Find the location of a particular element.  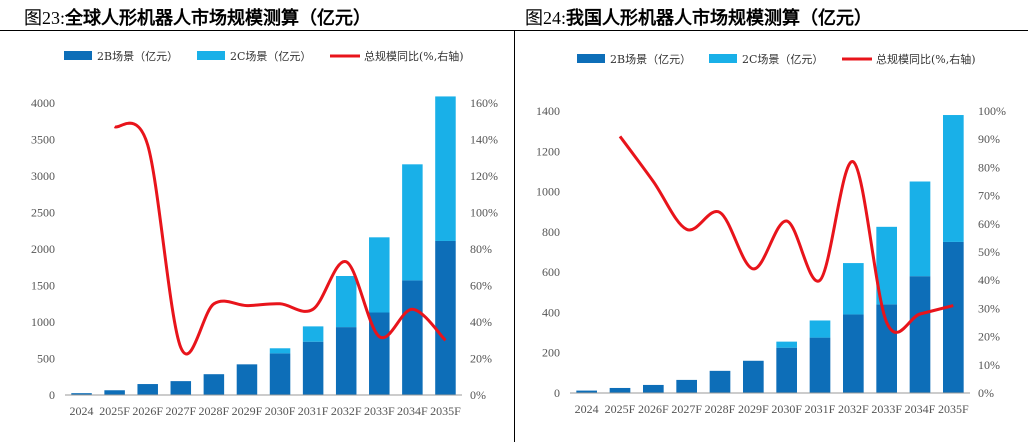

x-tick-label: 2027F is located at coordinates (180, 411).